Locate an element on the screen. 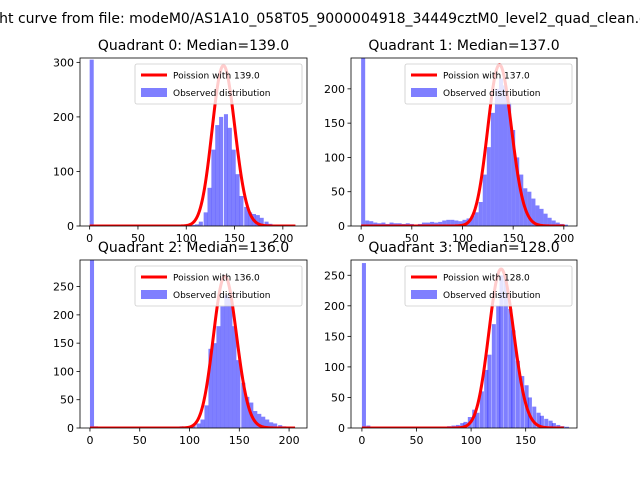 The width and height of the screenshot is (640, 480). x-tick-label: 150 is located at coordinates (234, 238).